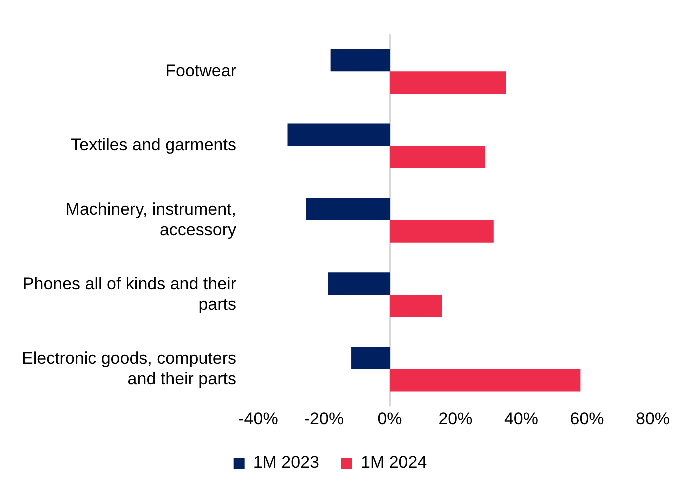 This screenshot has width=675, height=482. Describe the element at coordinates (129, 368) in the screenshot. I see `y-tick-label: Electronic goods, computers and their parts` at that location.